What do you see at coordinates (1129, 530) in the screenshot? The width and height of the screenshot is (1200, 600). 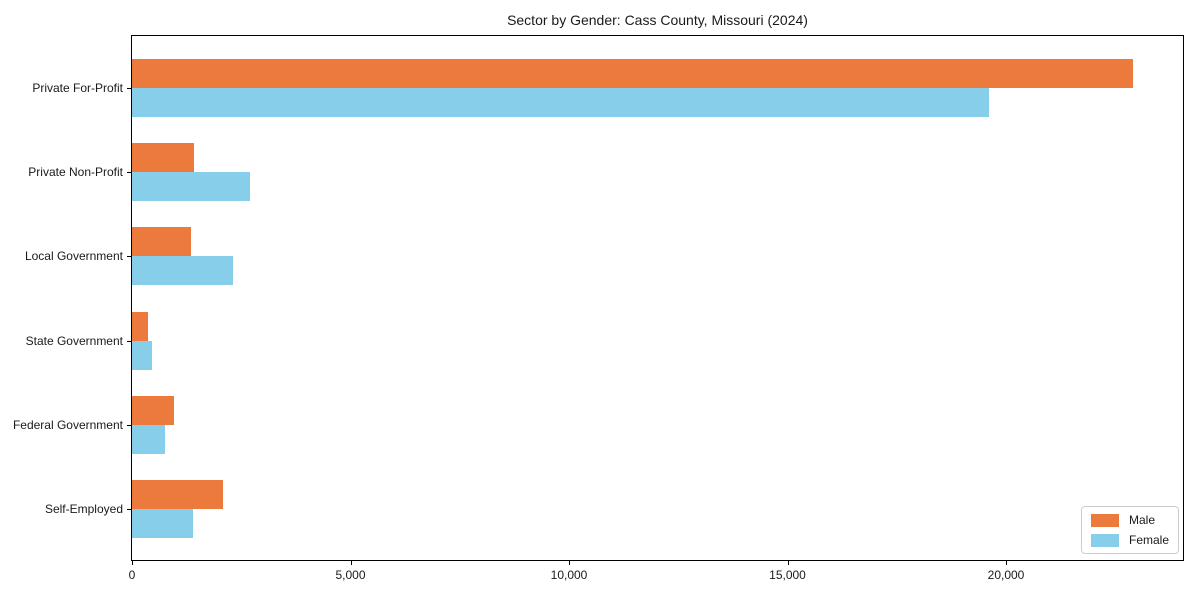 I see `legend: Male Female` at bounding box center [1129, 530].